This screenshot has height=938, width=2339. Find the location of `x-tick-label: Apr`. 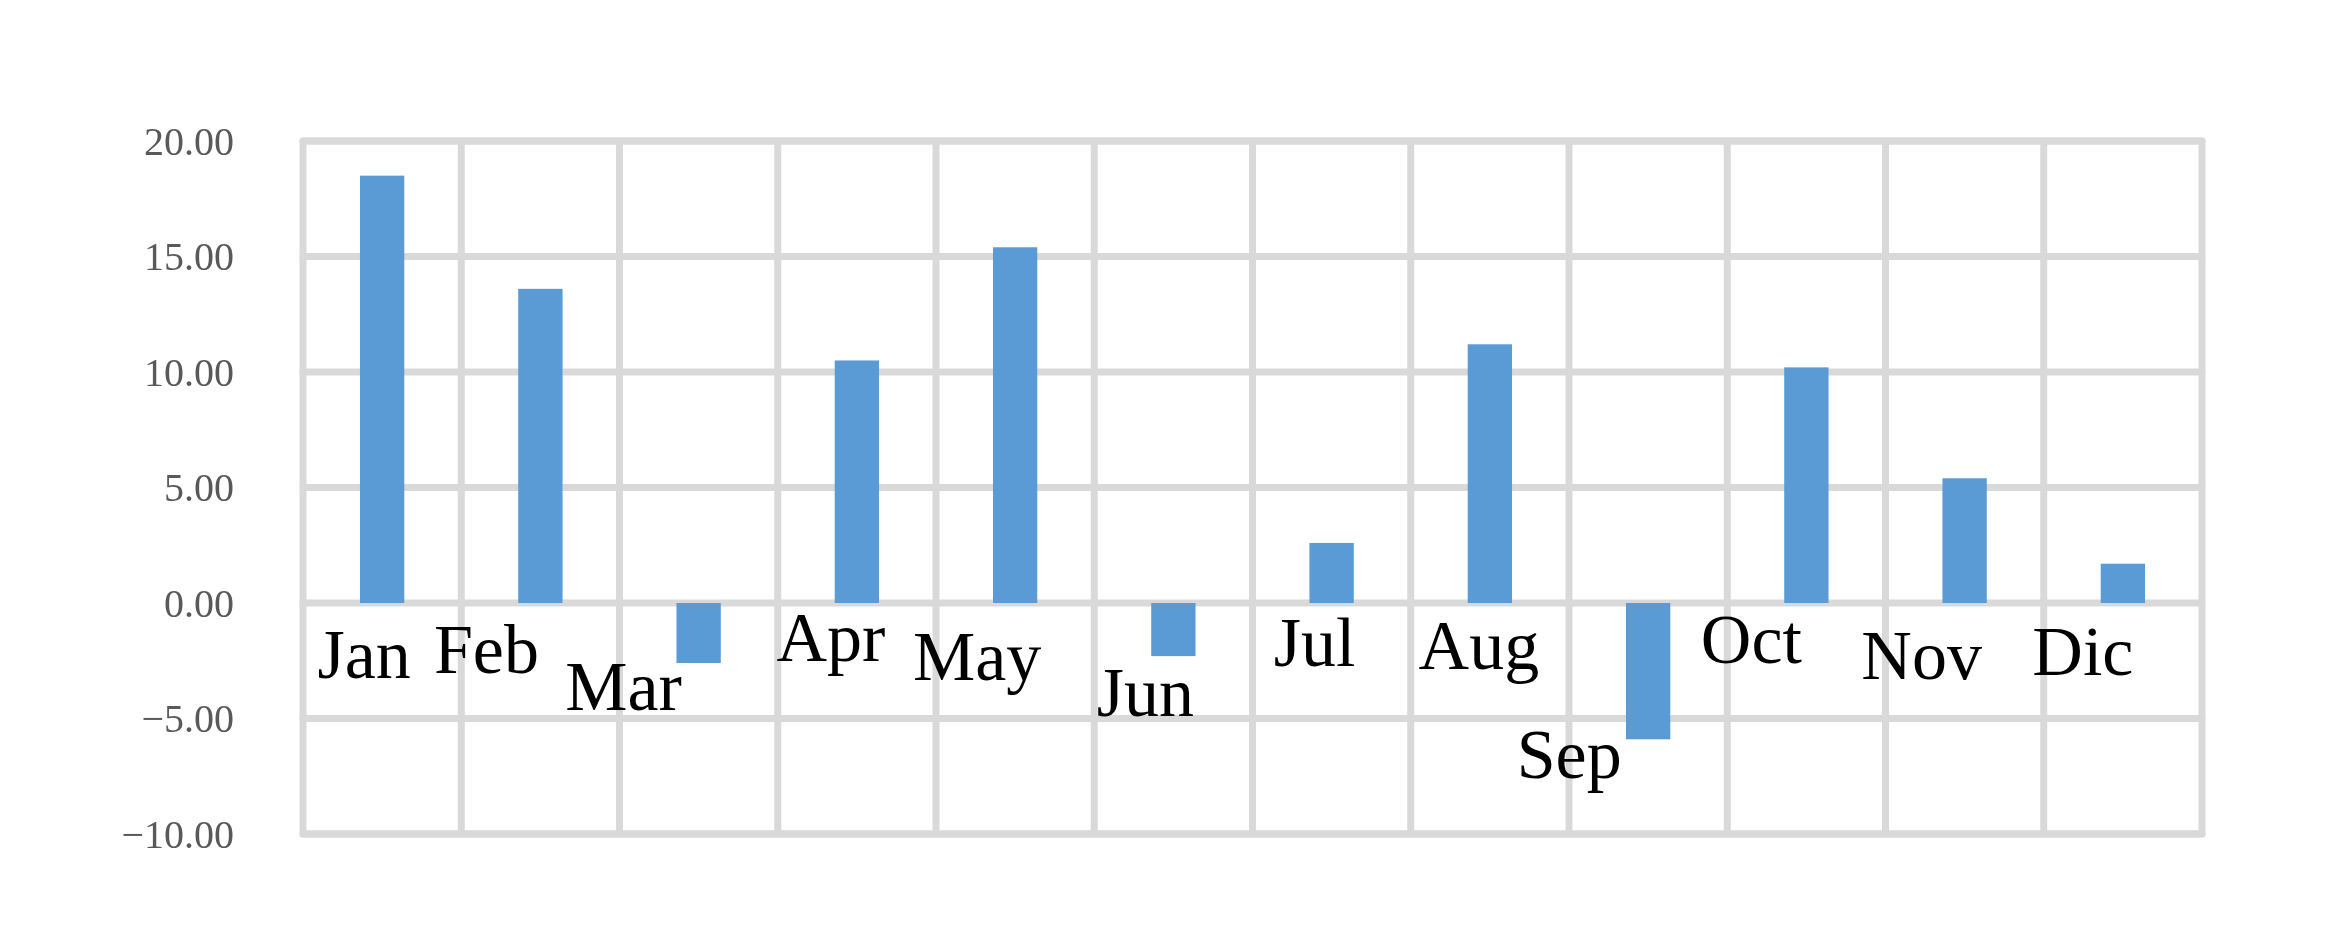

x-tick-label: Apr is located at coordinates (831, 637).